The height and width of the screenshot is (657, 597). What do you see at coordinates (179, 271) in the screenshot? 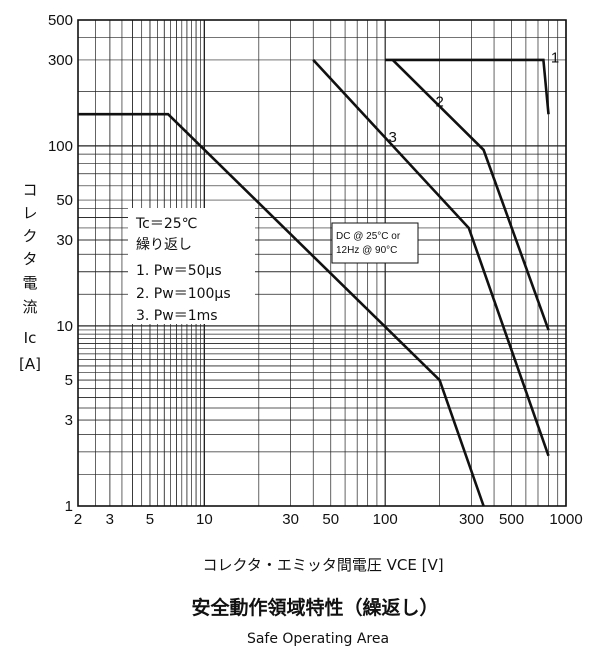
I see `legend-entry: 1. Pw＝50μs` at bounding box center [179, 271].